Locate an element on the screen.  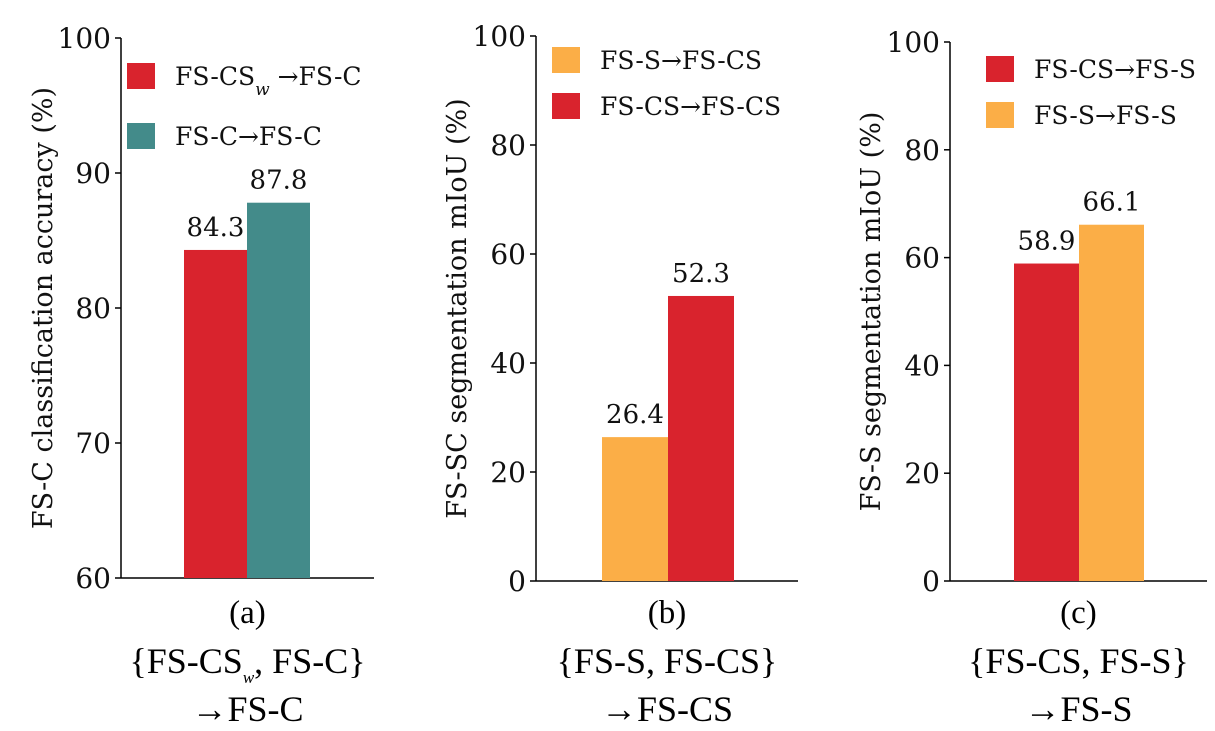
legend: FS-S→FS-CS FS-CS→FS-CS is located at coordinates (666, 83).